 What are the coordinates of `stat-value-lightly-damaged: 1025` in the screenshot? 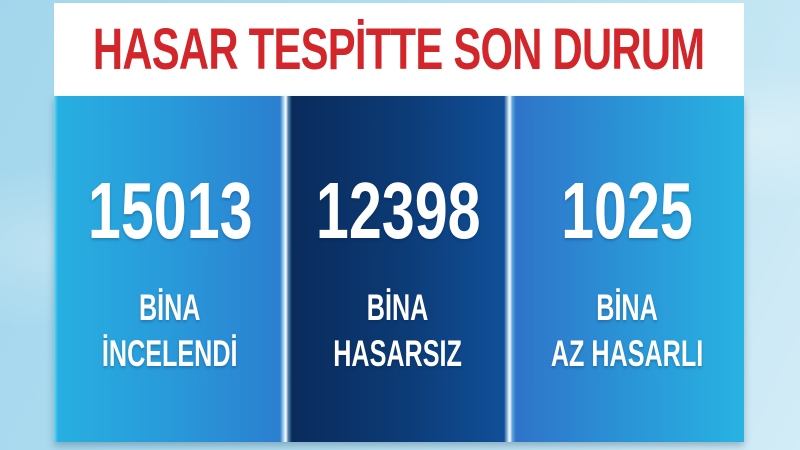 It's located at (627, 210).